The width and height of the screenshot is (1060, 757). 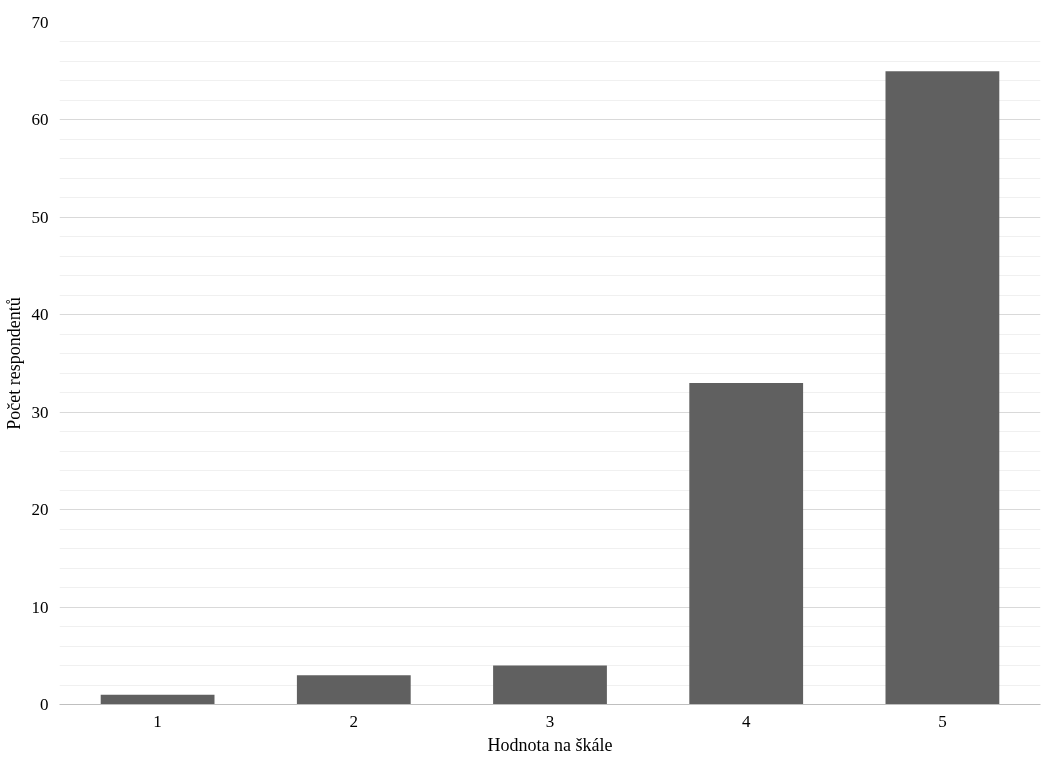 I want to click on x-tick-label: 1, so click(x=157, y=721).